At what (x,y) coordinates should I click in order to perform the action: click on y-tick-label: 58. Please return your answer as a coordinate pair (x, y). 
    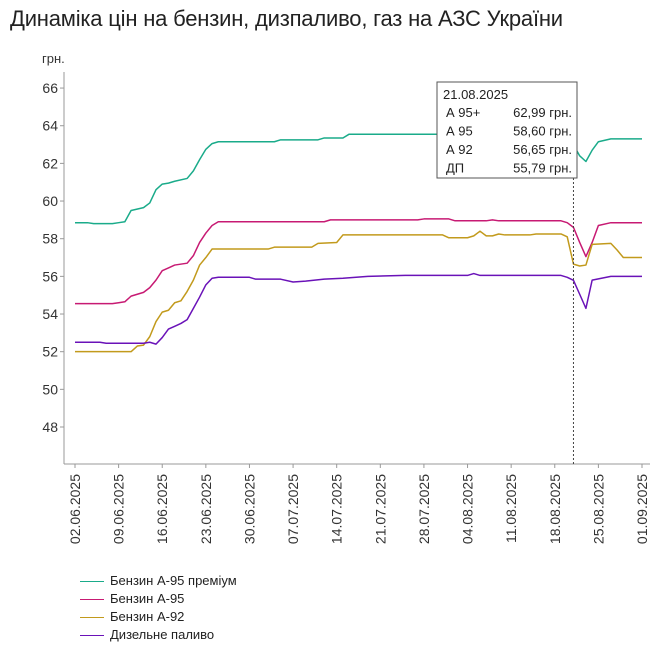
    Looking at the image, I should click on (50, 239).